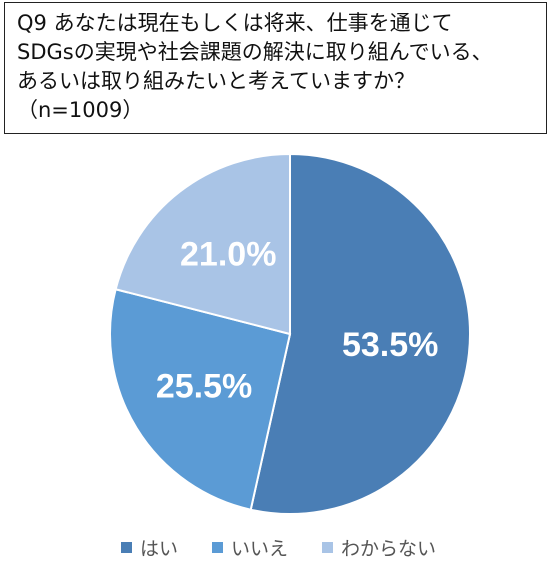 This screenshot has height=579, width=557. I want to click on legend-item-unknown: わからない, so click(379, 547).